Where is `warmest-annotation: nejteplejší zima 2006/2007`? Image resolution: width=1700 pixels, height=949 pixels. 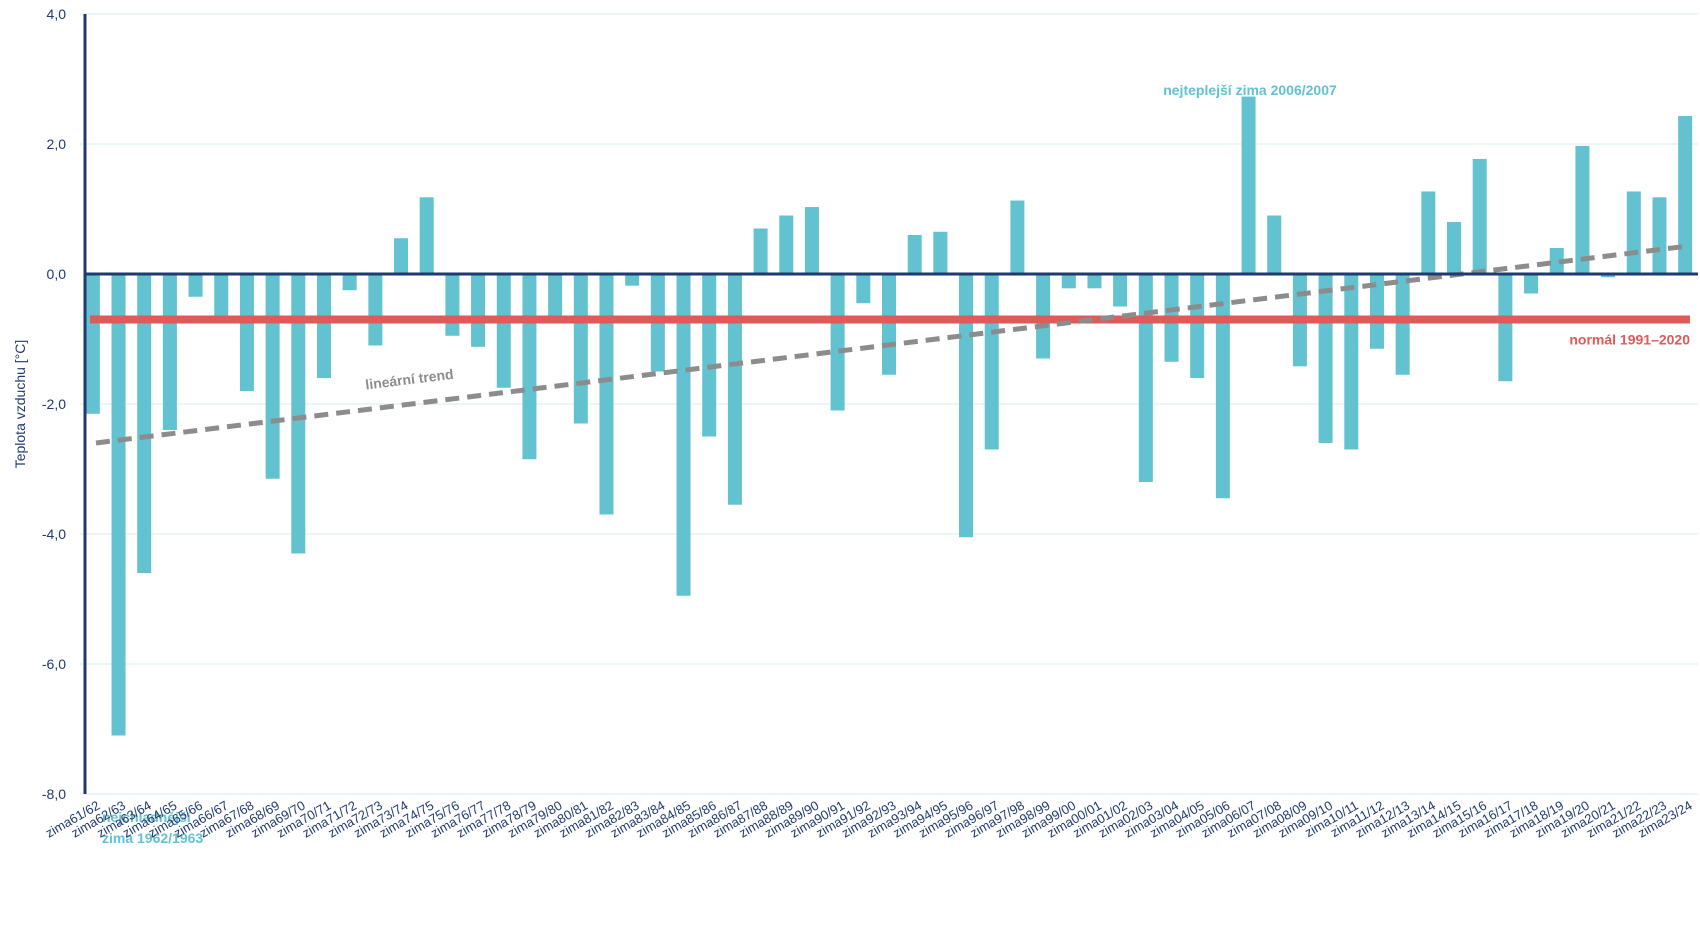
warmest-annotation: nejteplejší zima 2006/2007 is located at coordinates (1250, 90).